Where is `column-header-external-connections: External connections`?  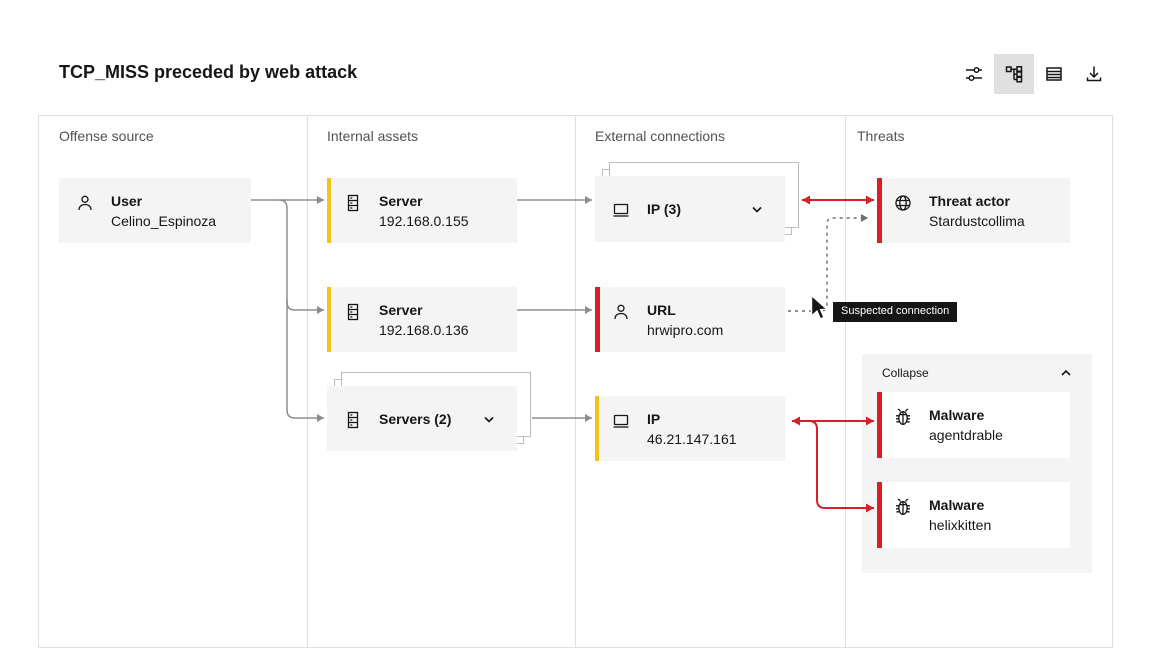 column-header-external-connections: External connections is located at coordinates (660, 136).